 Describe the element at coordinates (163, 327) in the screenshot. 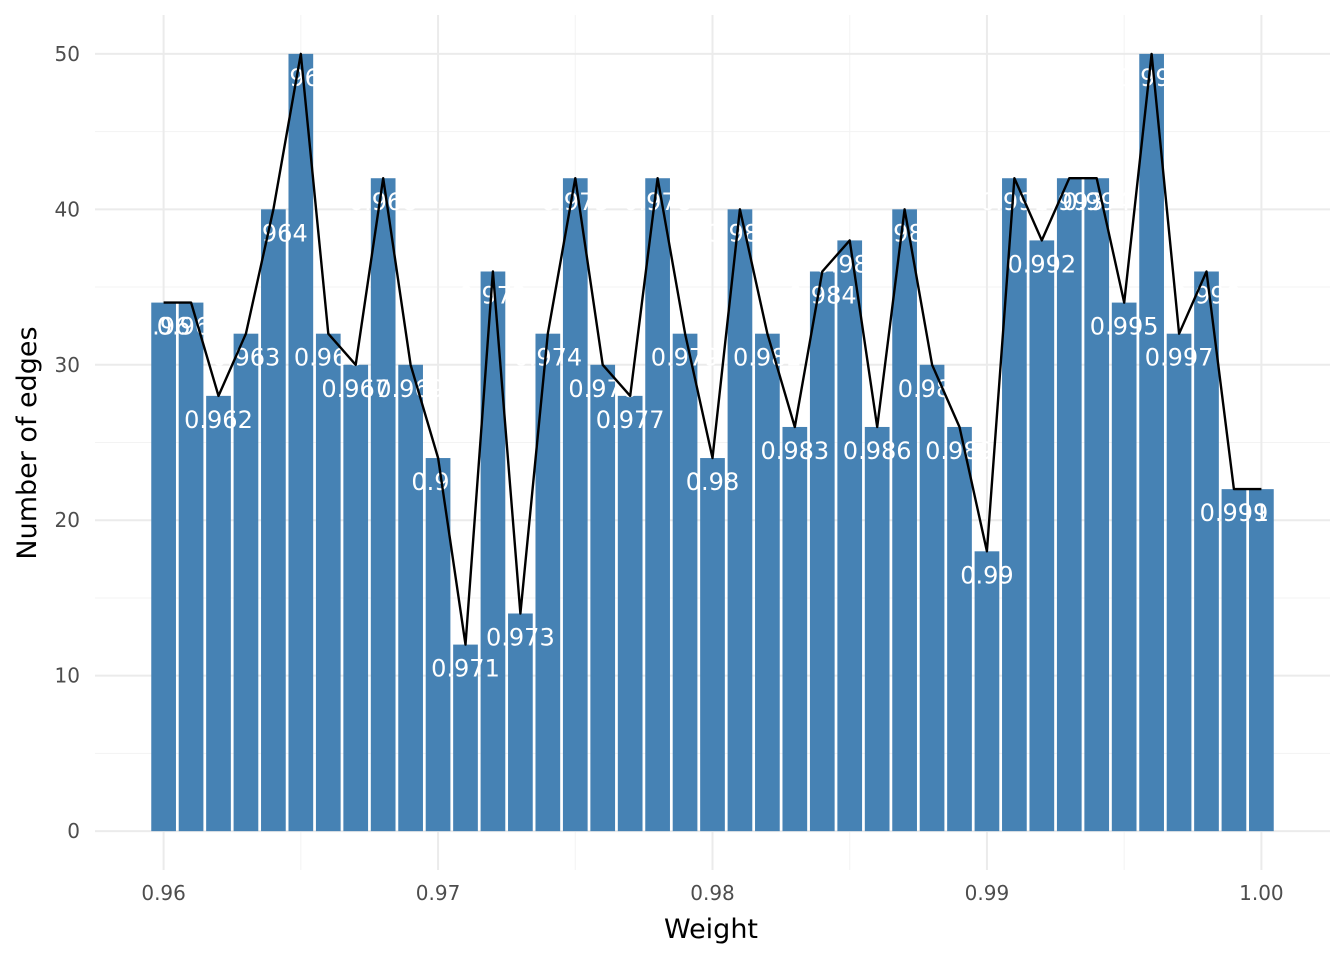

I see `bar-label: 0.96` at that location.